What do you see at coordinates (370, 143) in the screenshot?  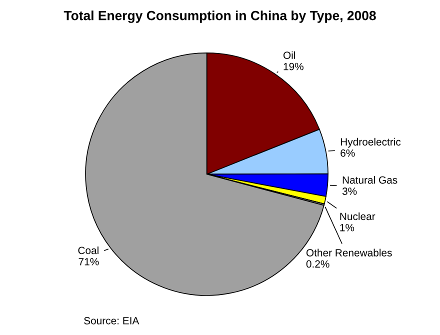 I see `slice-label: Hydroelectric` at bounding box center [370, 143].